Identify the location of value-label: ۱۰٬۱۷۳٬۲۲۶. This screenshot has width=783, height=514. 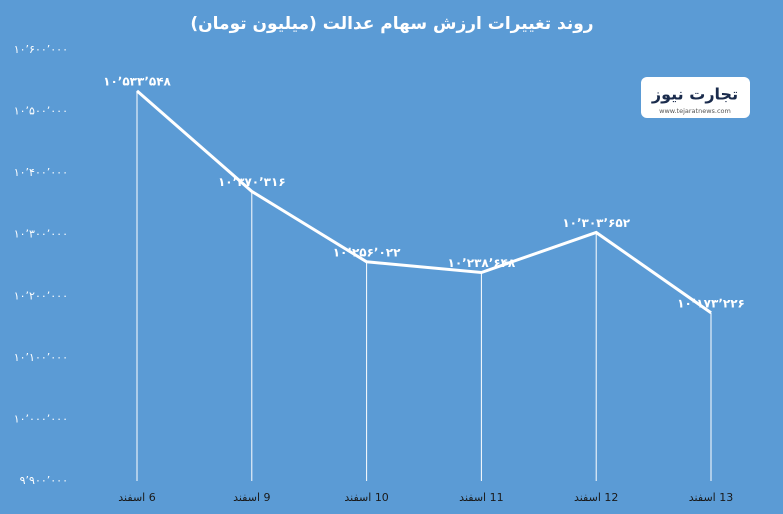
(711, 303).